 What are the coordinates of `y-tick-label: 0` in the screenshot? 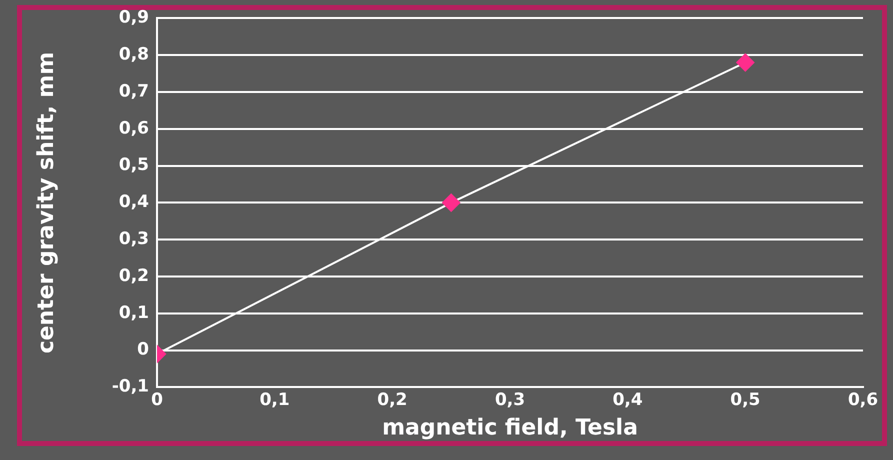 It's located at (143, 350).